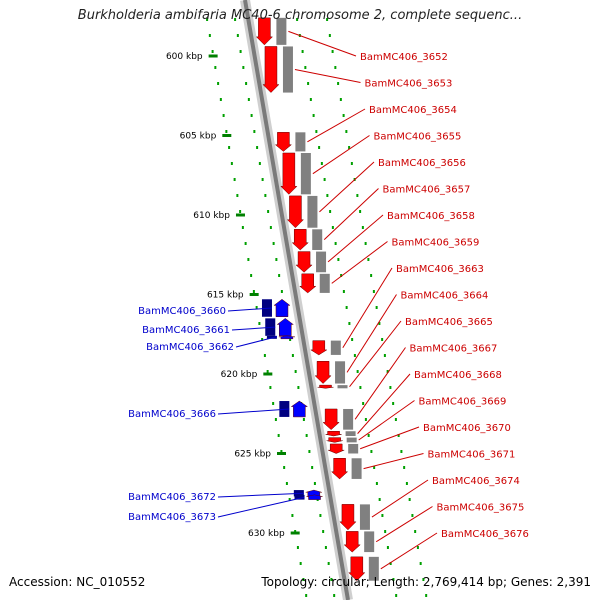 This screenshot has width=600, height=605. Describe the element at coordinates (440, 269) in the screenshot. I see `gene-label-right-8: BamMC406_3663` at that location.